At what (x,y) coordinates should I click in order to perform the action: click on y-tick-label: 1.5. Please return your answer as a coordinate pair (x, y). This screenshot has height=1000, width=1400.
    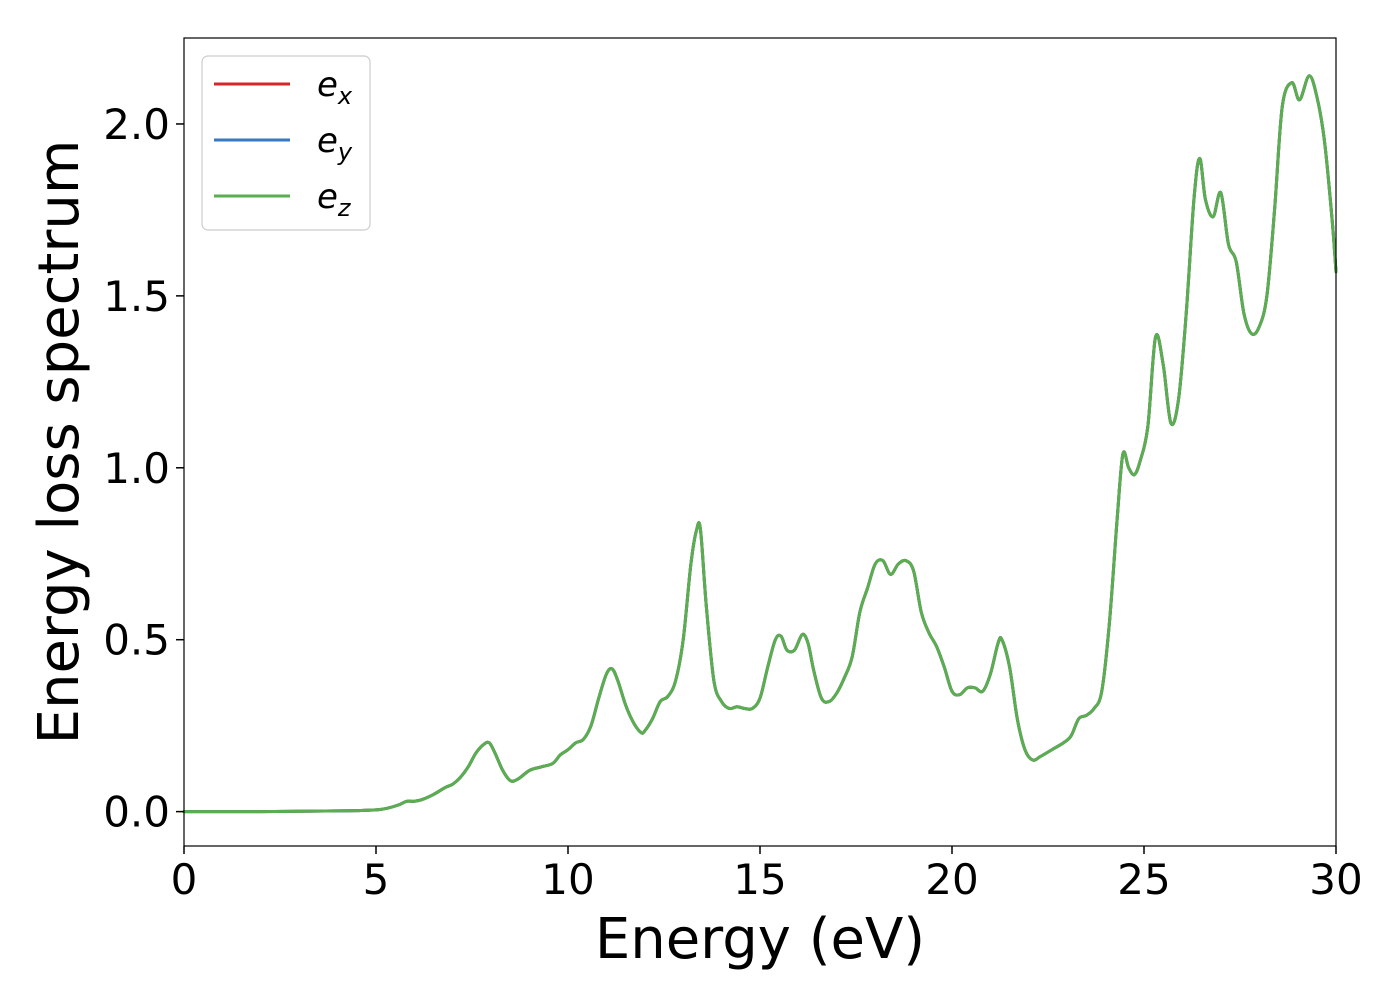
    Looking at the image, I should click on (136, 296).